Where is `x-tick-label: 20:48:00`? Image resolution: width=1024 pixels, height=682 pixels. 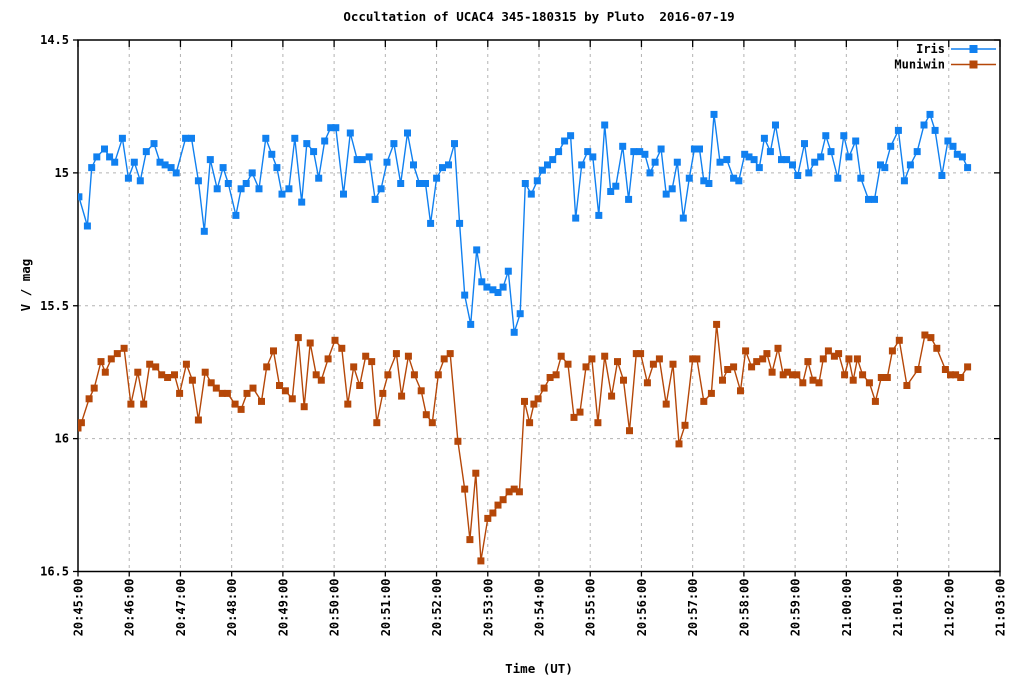
x-tick-label: 20:48:00 is located at coordinates (232, 608).